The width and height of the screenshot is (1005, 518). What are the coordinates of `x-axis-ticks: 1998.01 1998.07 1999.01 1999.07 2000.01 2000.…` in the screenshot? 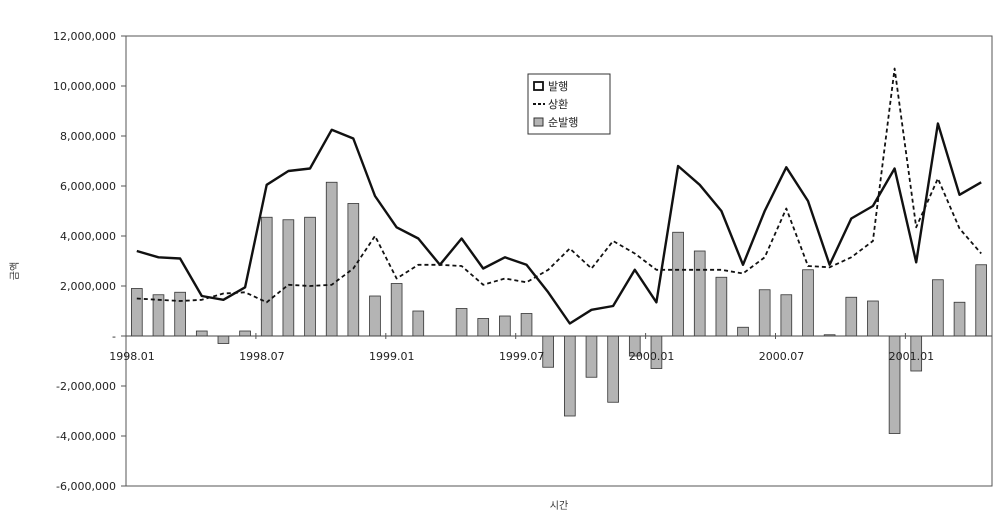 It's located at (521, 348).